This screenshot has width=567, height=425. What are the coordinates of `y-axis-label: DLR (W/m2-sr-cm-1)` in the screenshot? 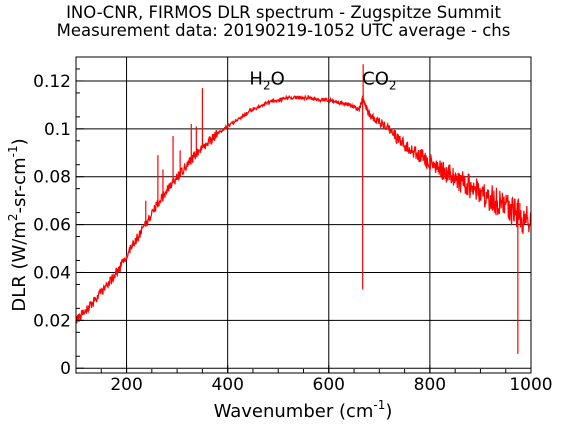 It's located at (18, 224).